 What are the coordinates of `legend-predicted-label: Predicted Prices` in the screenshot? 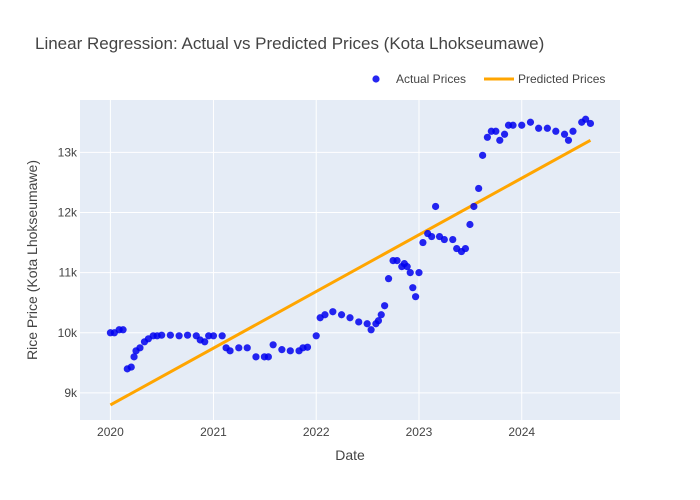 It's located at (561, 79).